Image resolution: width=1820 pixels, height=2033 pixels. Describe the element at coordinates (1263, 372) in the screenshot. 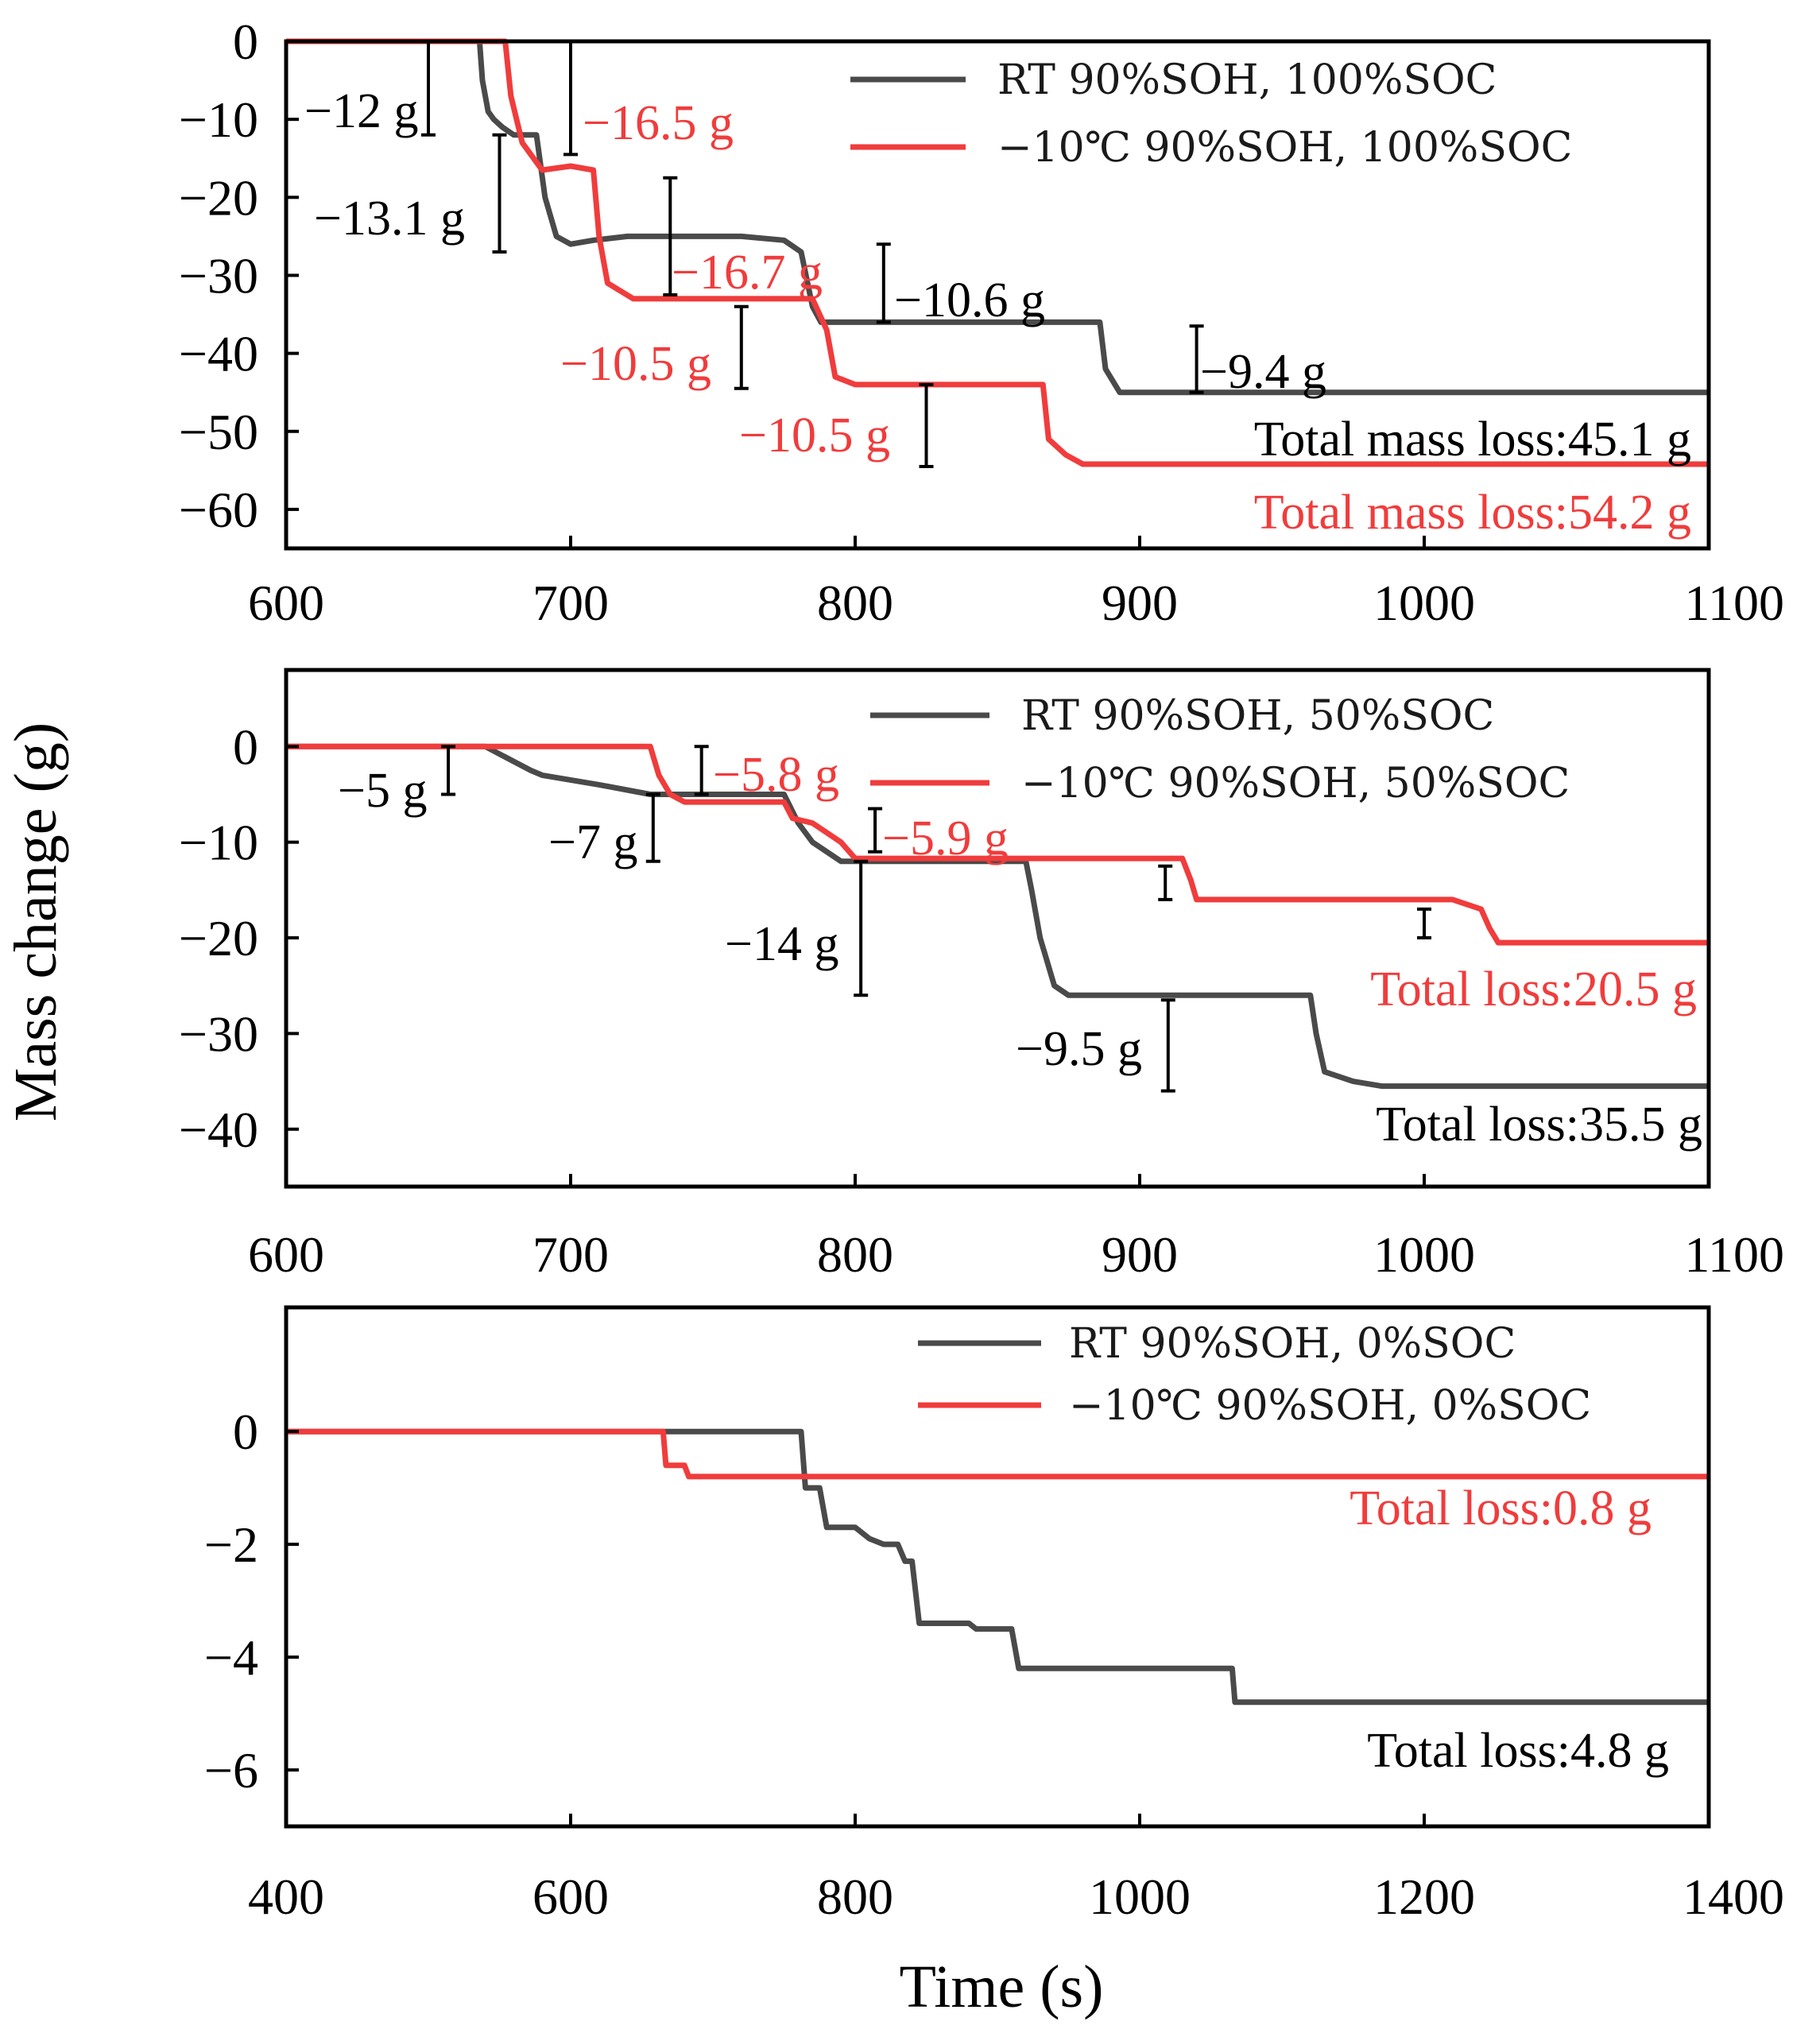

I see `annotation-label: −9.4 g` at that location.